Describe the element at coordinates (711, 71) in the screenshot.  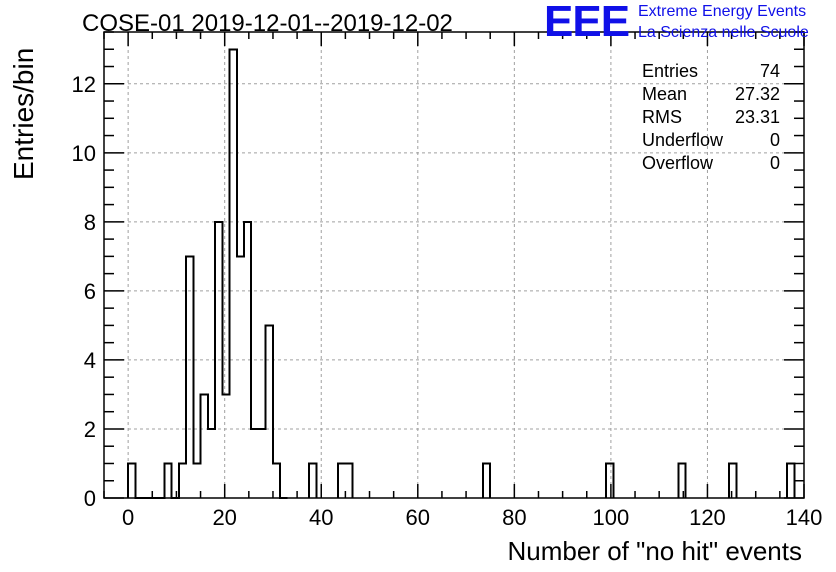
I see `stats-row-entries: Entries 74` at that location.